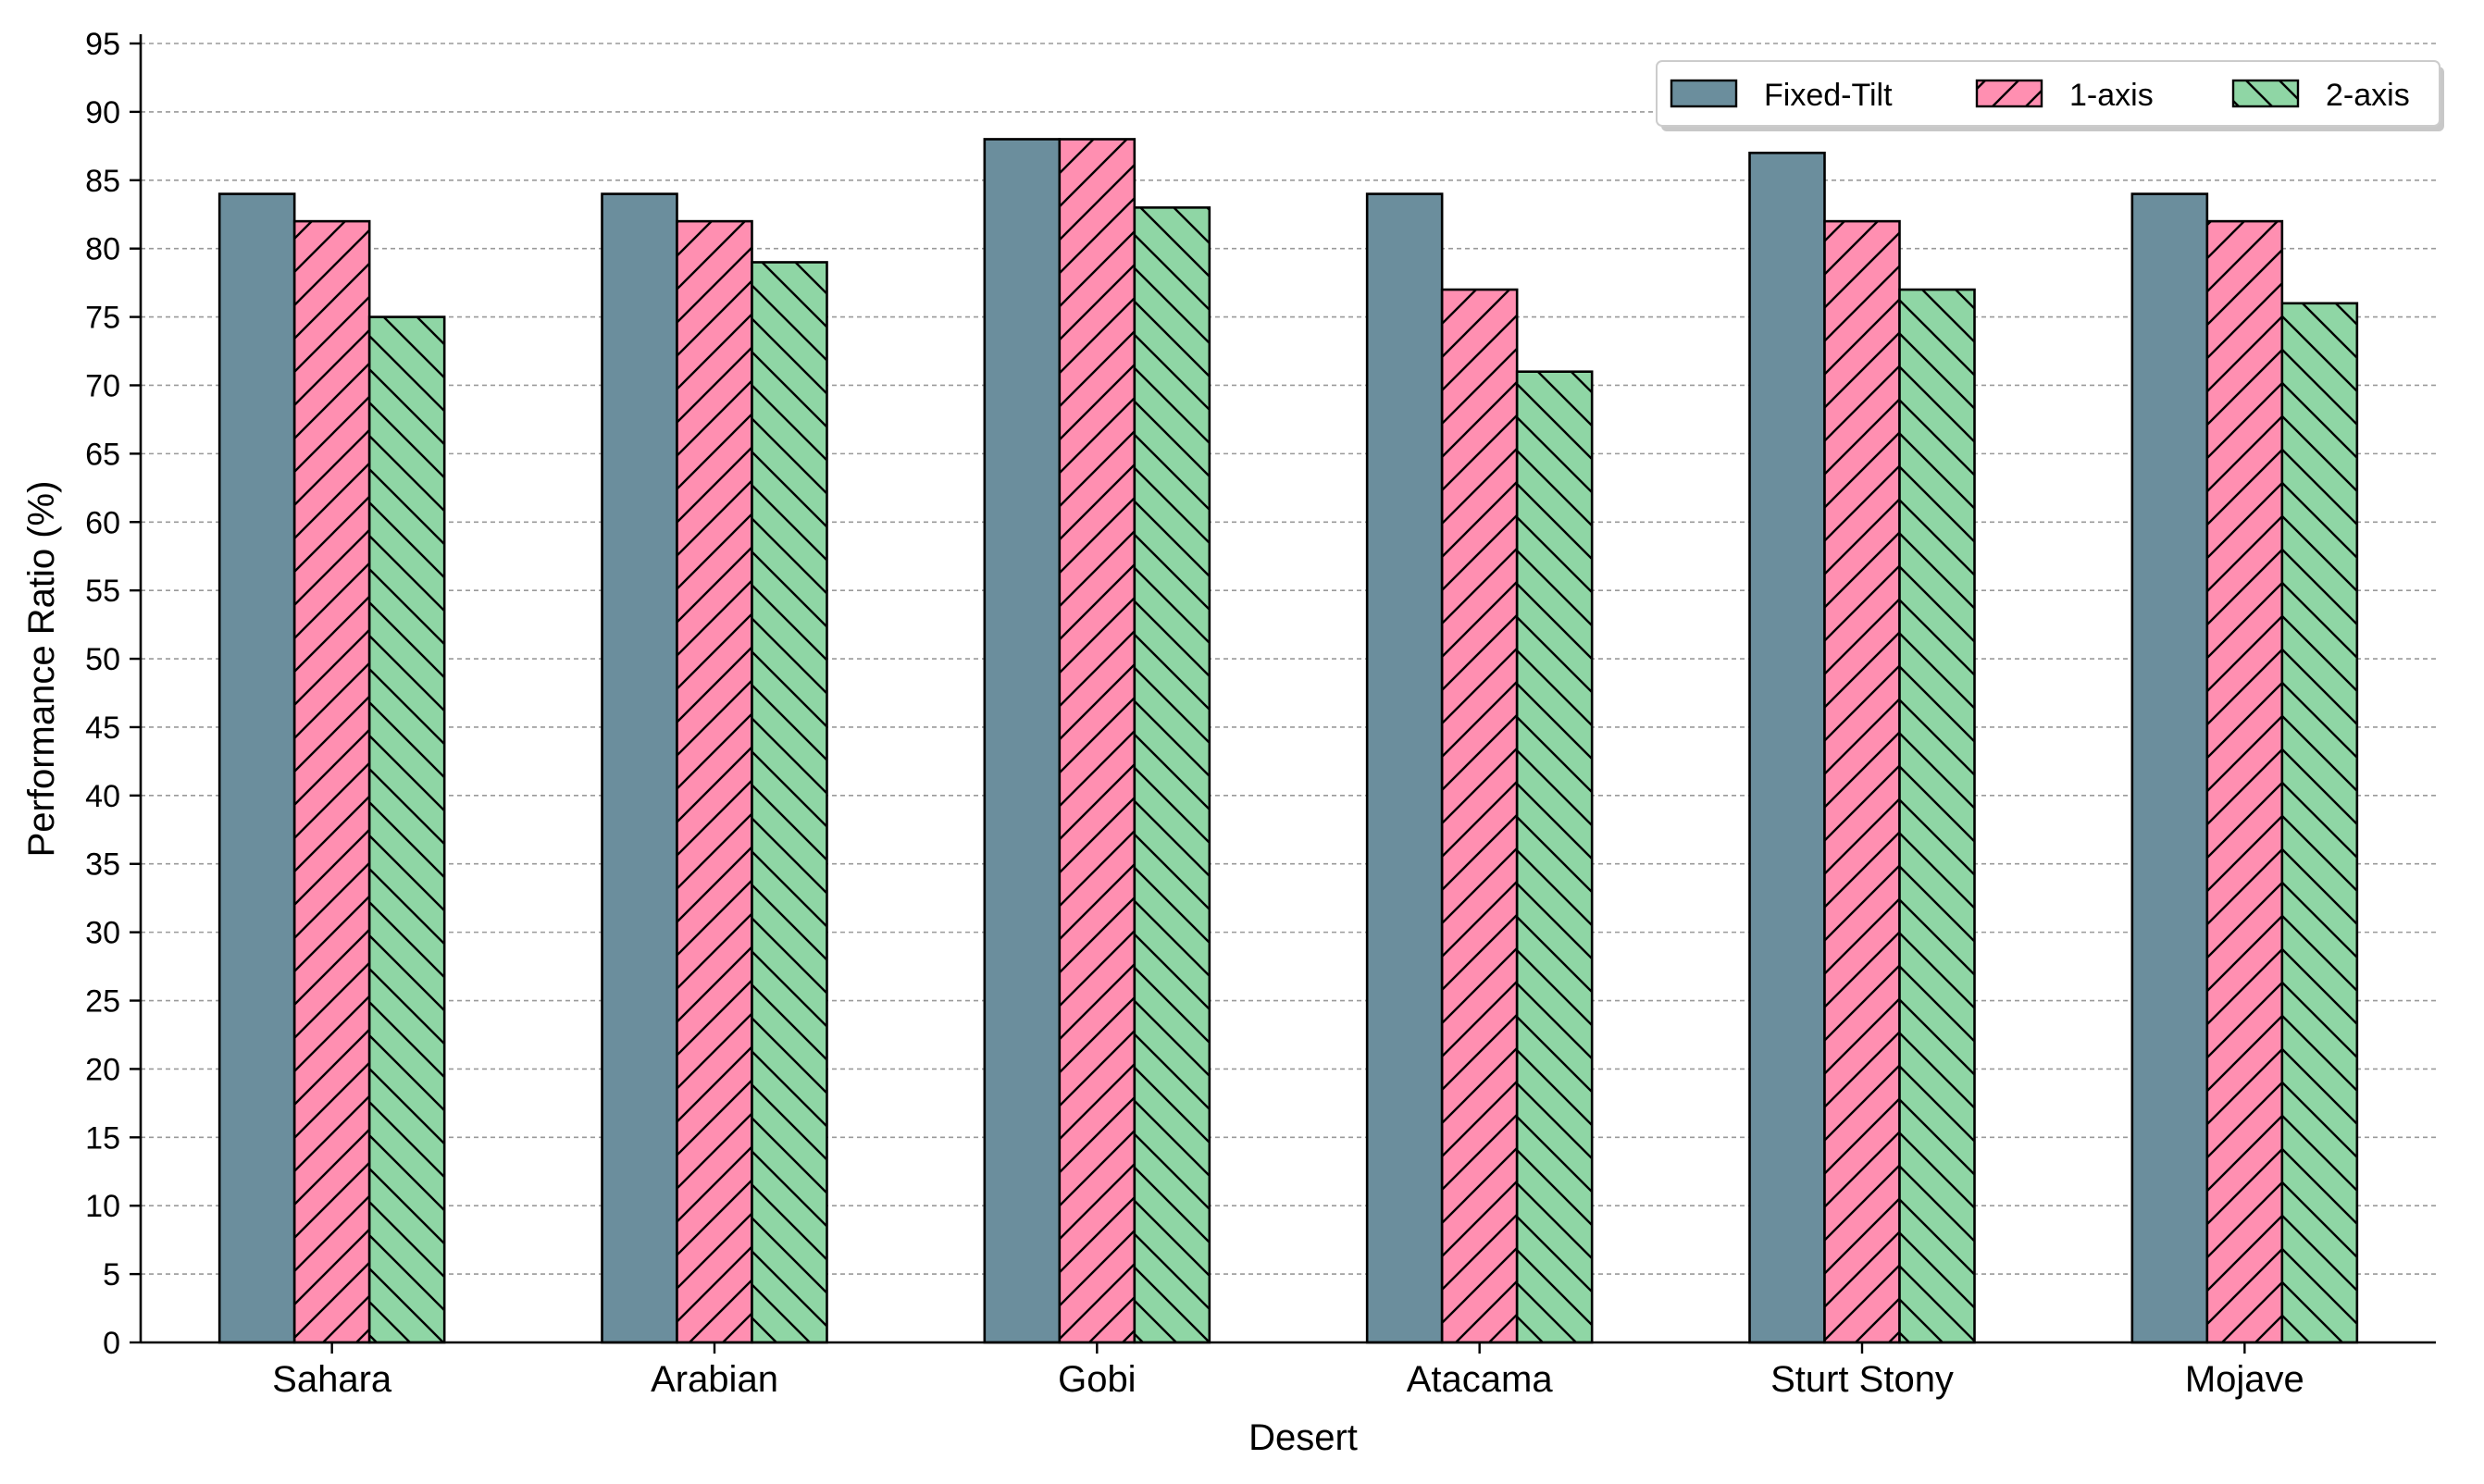  I want to click on legend-label: 1-axis, so click(2111, 95).